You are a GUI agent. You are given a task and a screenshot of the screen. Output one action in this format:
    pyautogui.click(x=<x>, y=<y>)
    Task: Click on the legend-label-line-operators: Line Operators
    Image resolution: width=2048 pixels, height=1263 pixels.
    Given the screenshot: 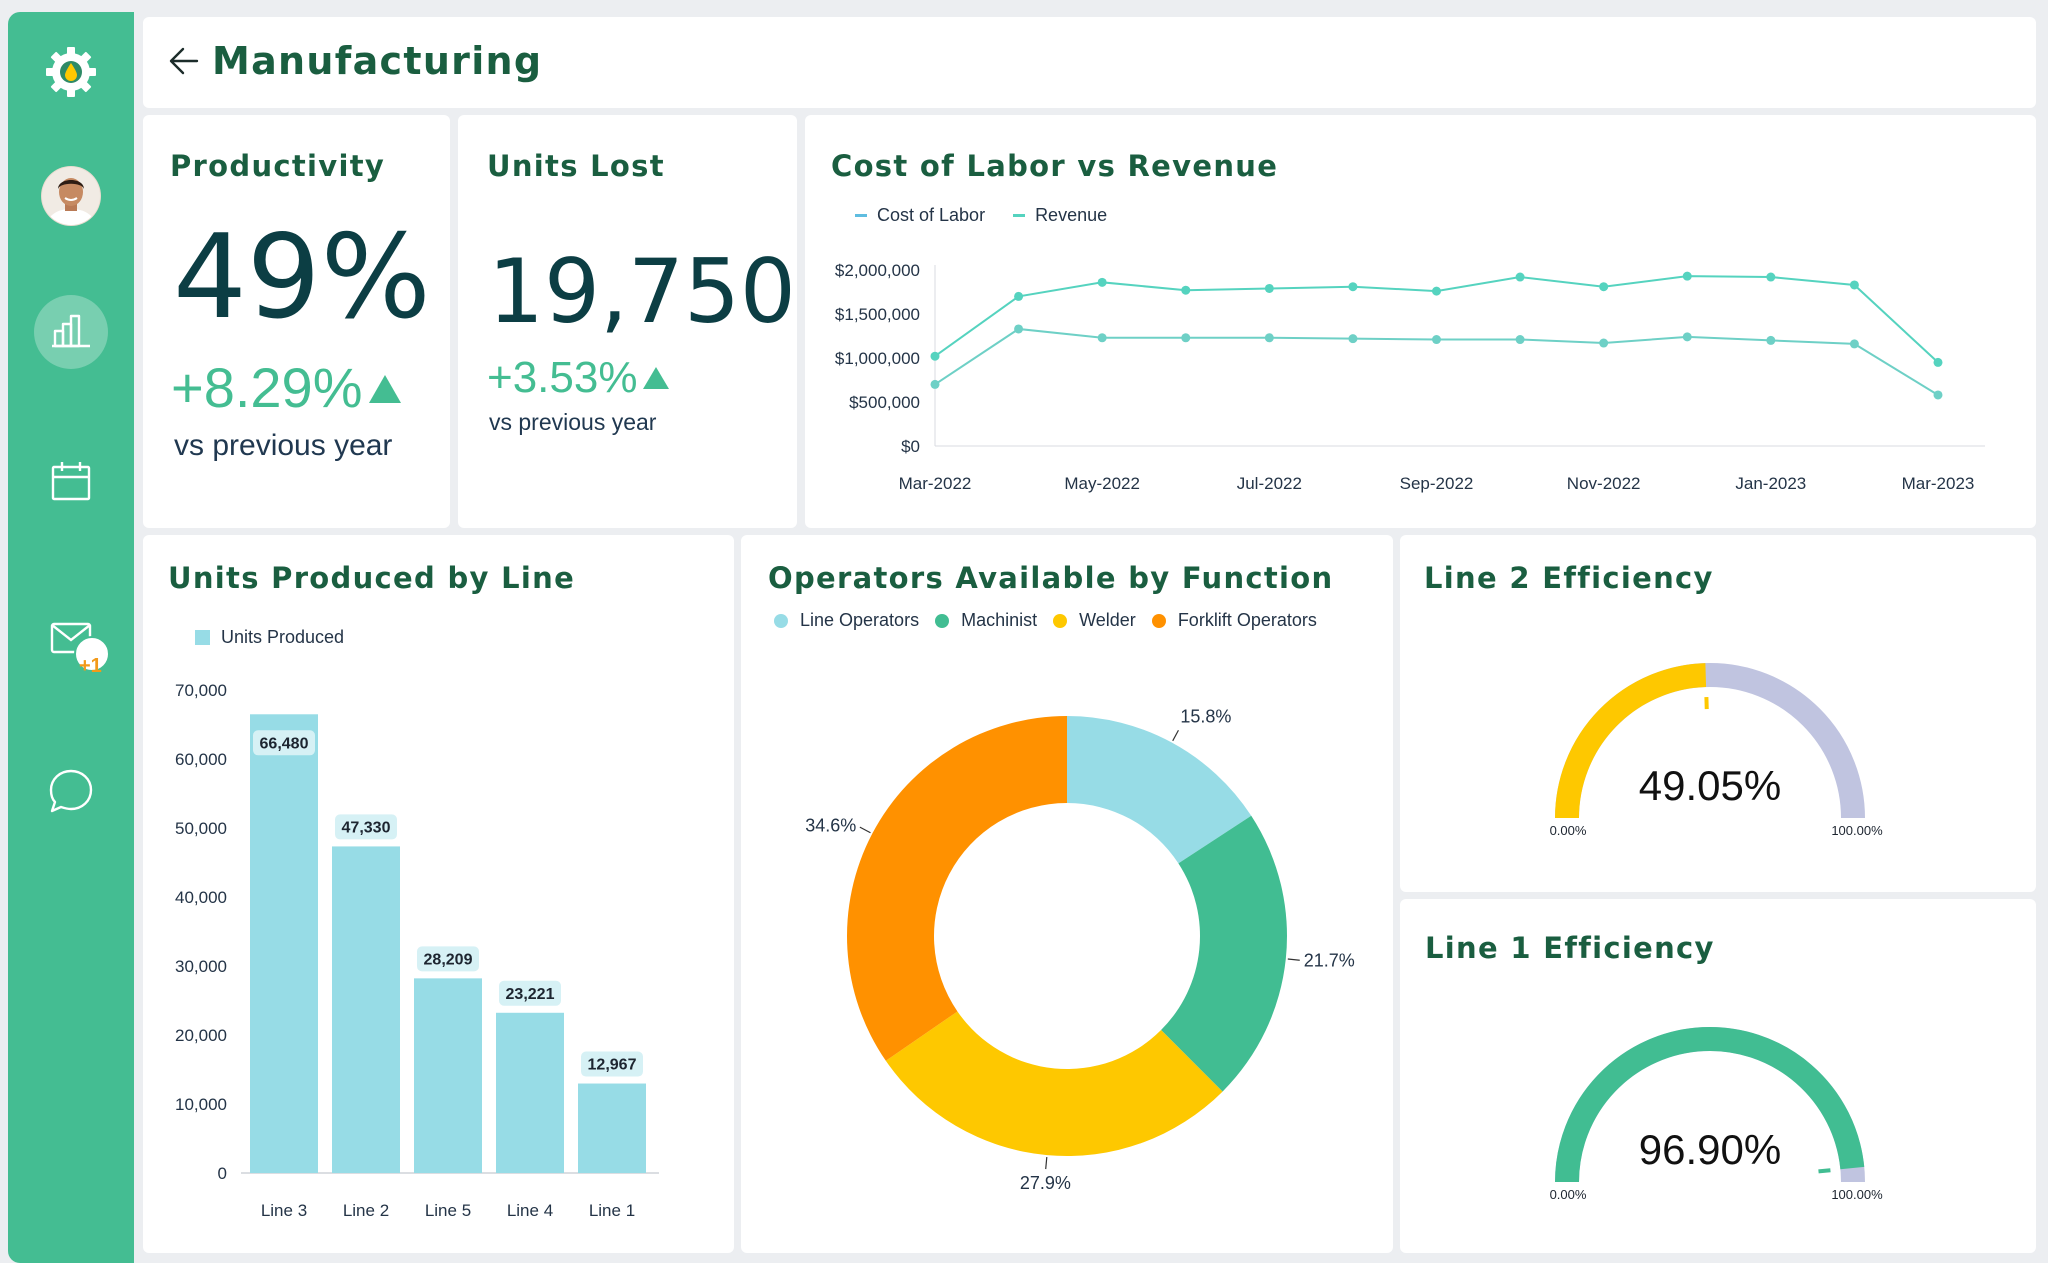 What is the action you would take?
    pyautogui.click(x=860, y=620)
    